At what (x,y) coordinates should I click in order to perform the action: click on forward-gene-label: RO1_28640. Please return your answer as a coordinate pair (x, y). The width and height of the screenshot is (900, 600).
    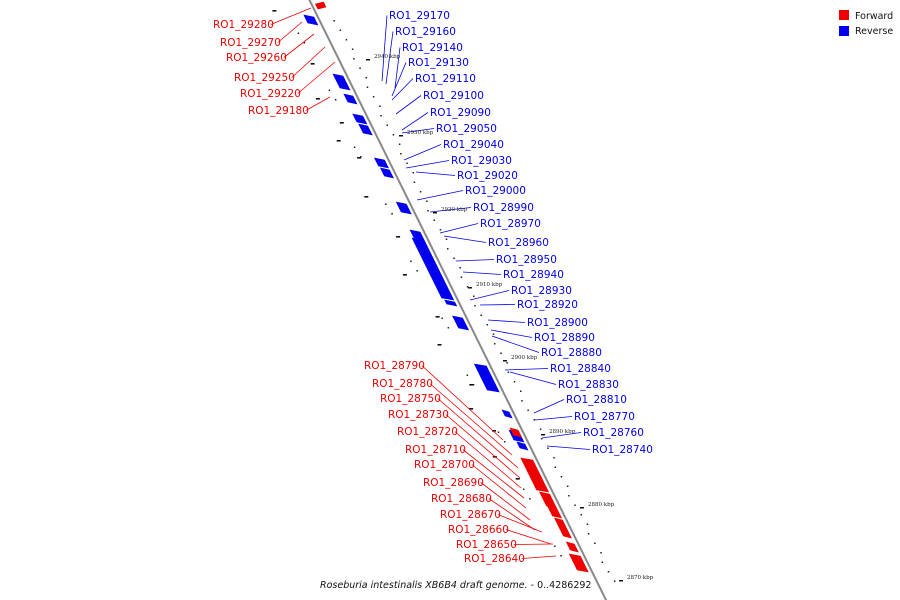
    Looking at the image, I should click on (494, 559).